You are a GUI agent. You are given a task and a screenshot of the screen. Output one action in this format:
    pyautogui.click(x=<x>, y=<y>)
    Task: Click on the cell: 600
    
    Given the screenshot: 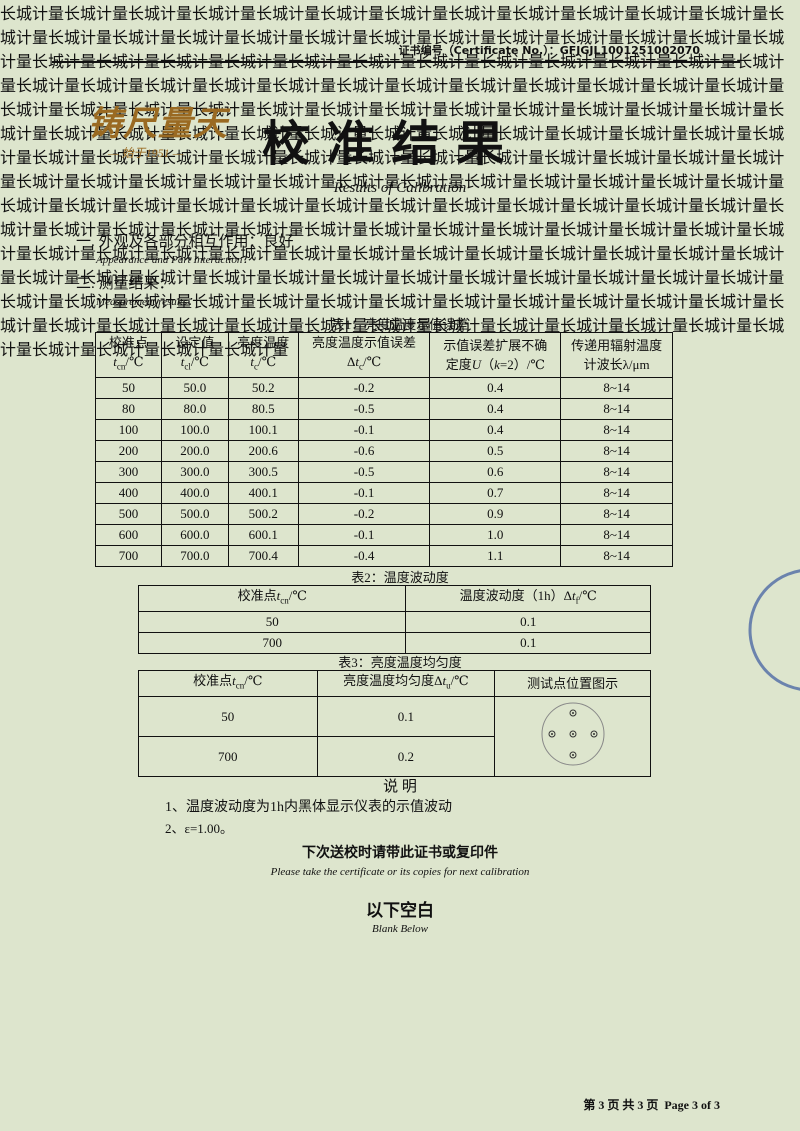 What is the action you would take?
    pyautogui.click(x=128, y=534)
    